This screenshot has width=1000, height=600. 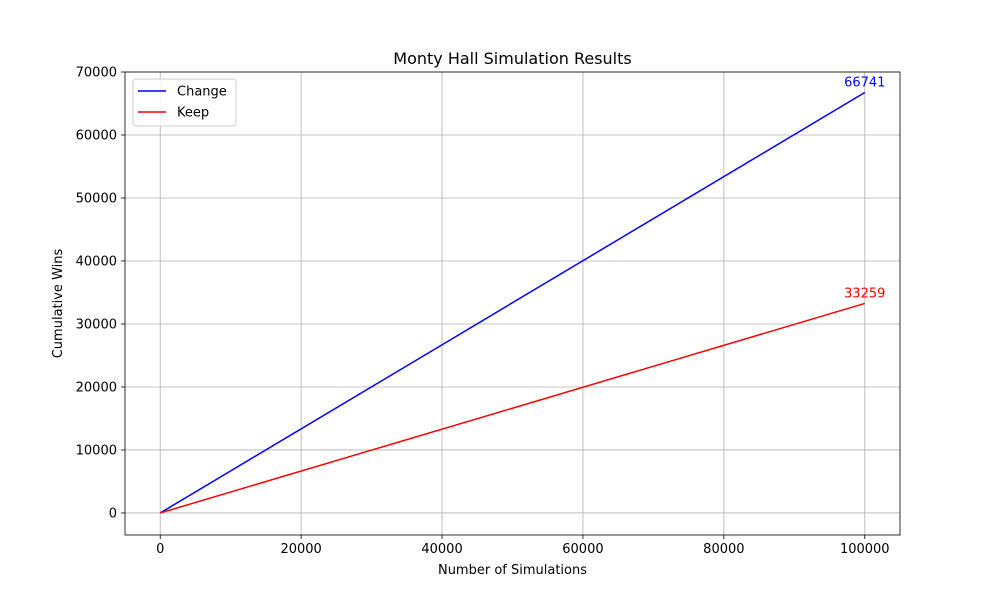 I want to click on legend: Change Keep, so click(x=184, y=102).